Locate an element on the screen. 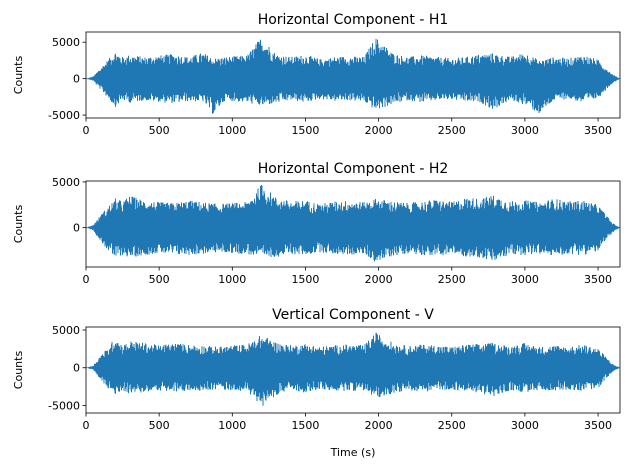 The image size is (630, 470). chart-title: Vertical Component - V is located at coordinates (353, 315).